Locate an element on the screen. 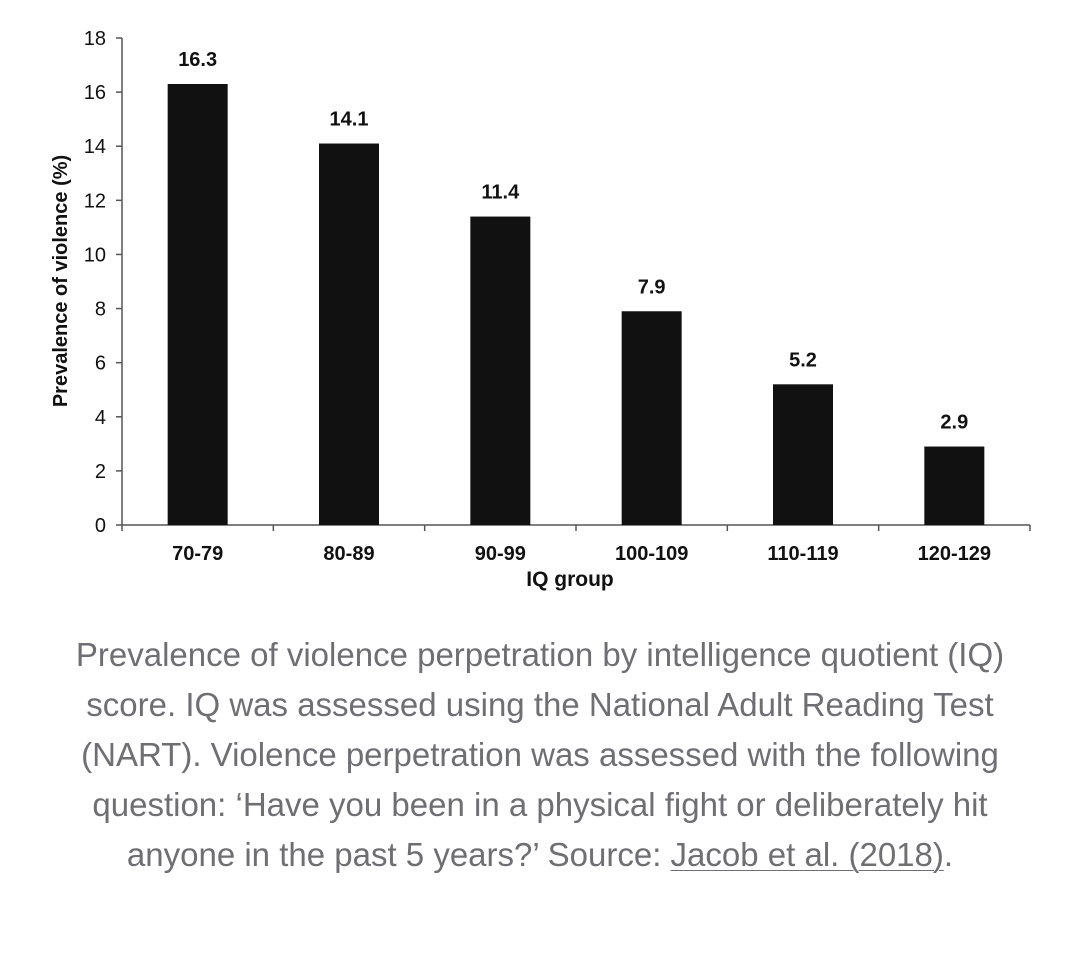 The width and height of the screenshot is (1080, 957). y-tick-label: 10 is located at coordinates (95, 255).